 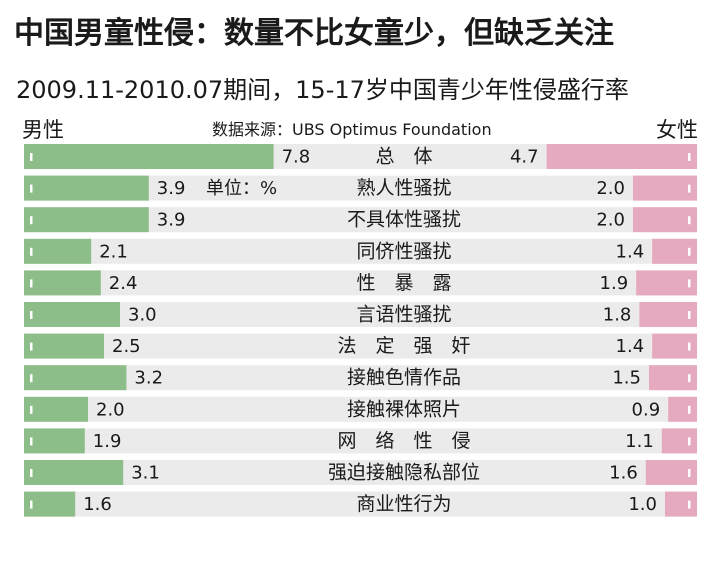 What do you see at coordinates (404, 378) in the screenshot?
I see `category-label: 接触色情作品` at bounding box center [404, 378].